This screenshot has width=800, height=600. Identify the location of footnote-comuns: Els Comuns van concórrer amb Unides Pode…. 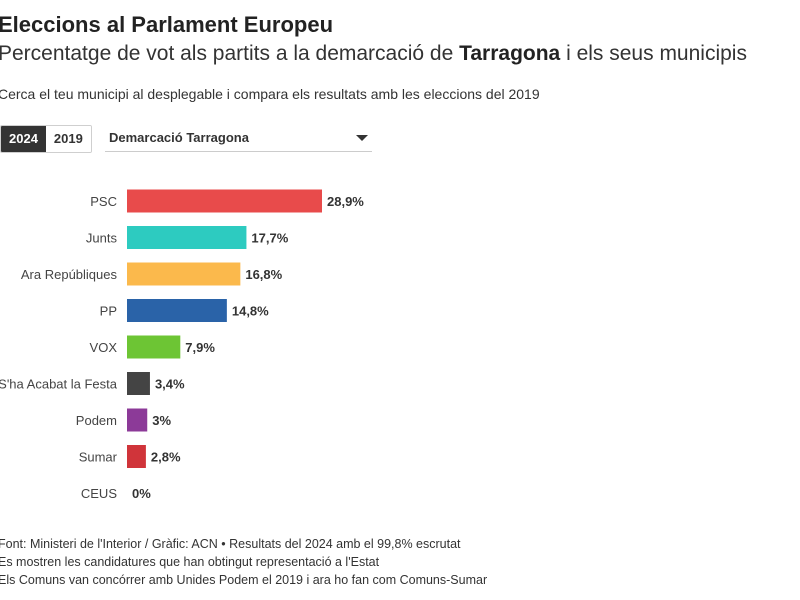
(244, 580).